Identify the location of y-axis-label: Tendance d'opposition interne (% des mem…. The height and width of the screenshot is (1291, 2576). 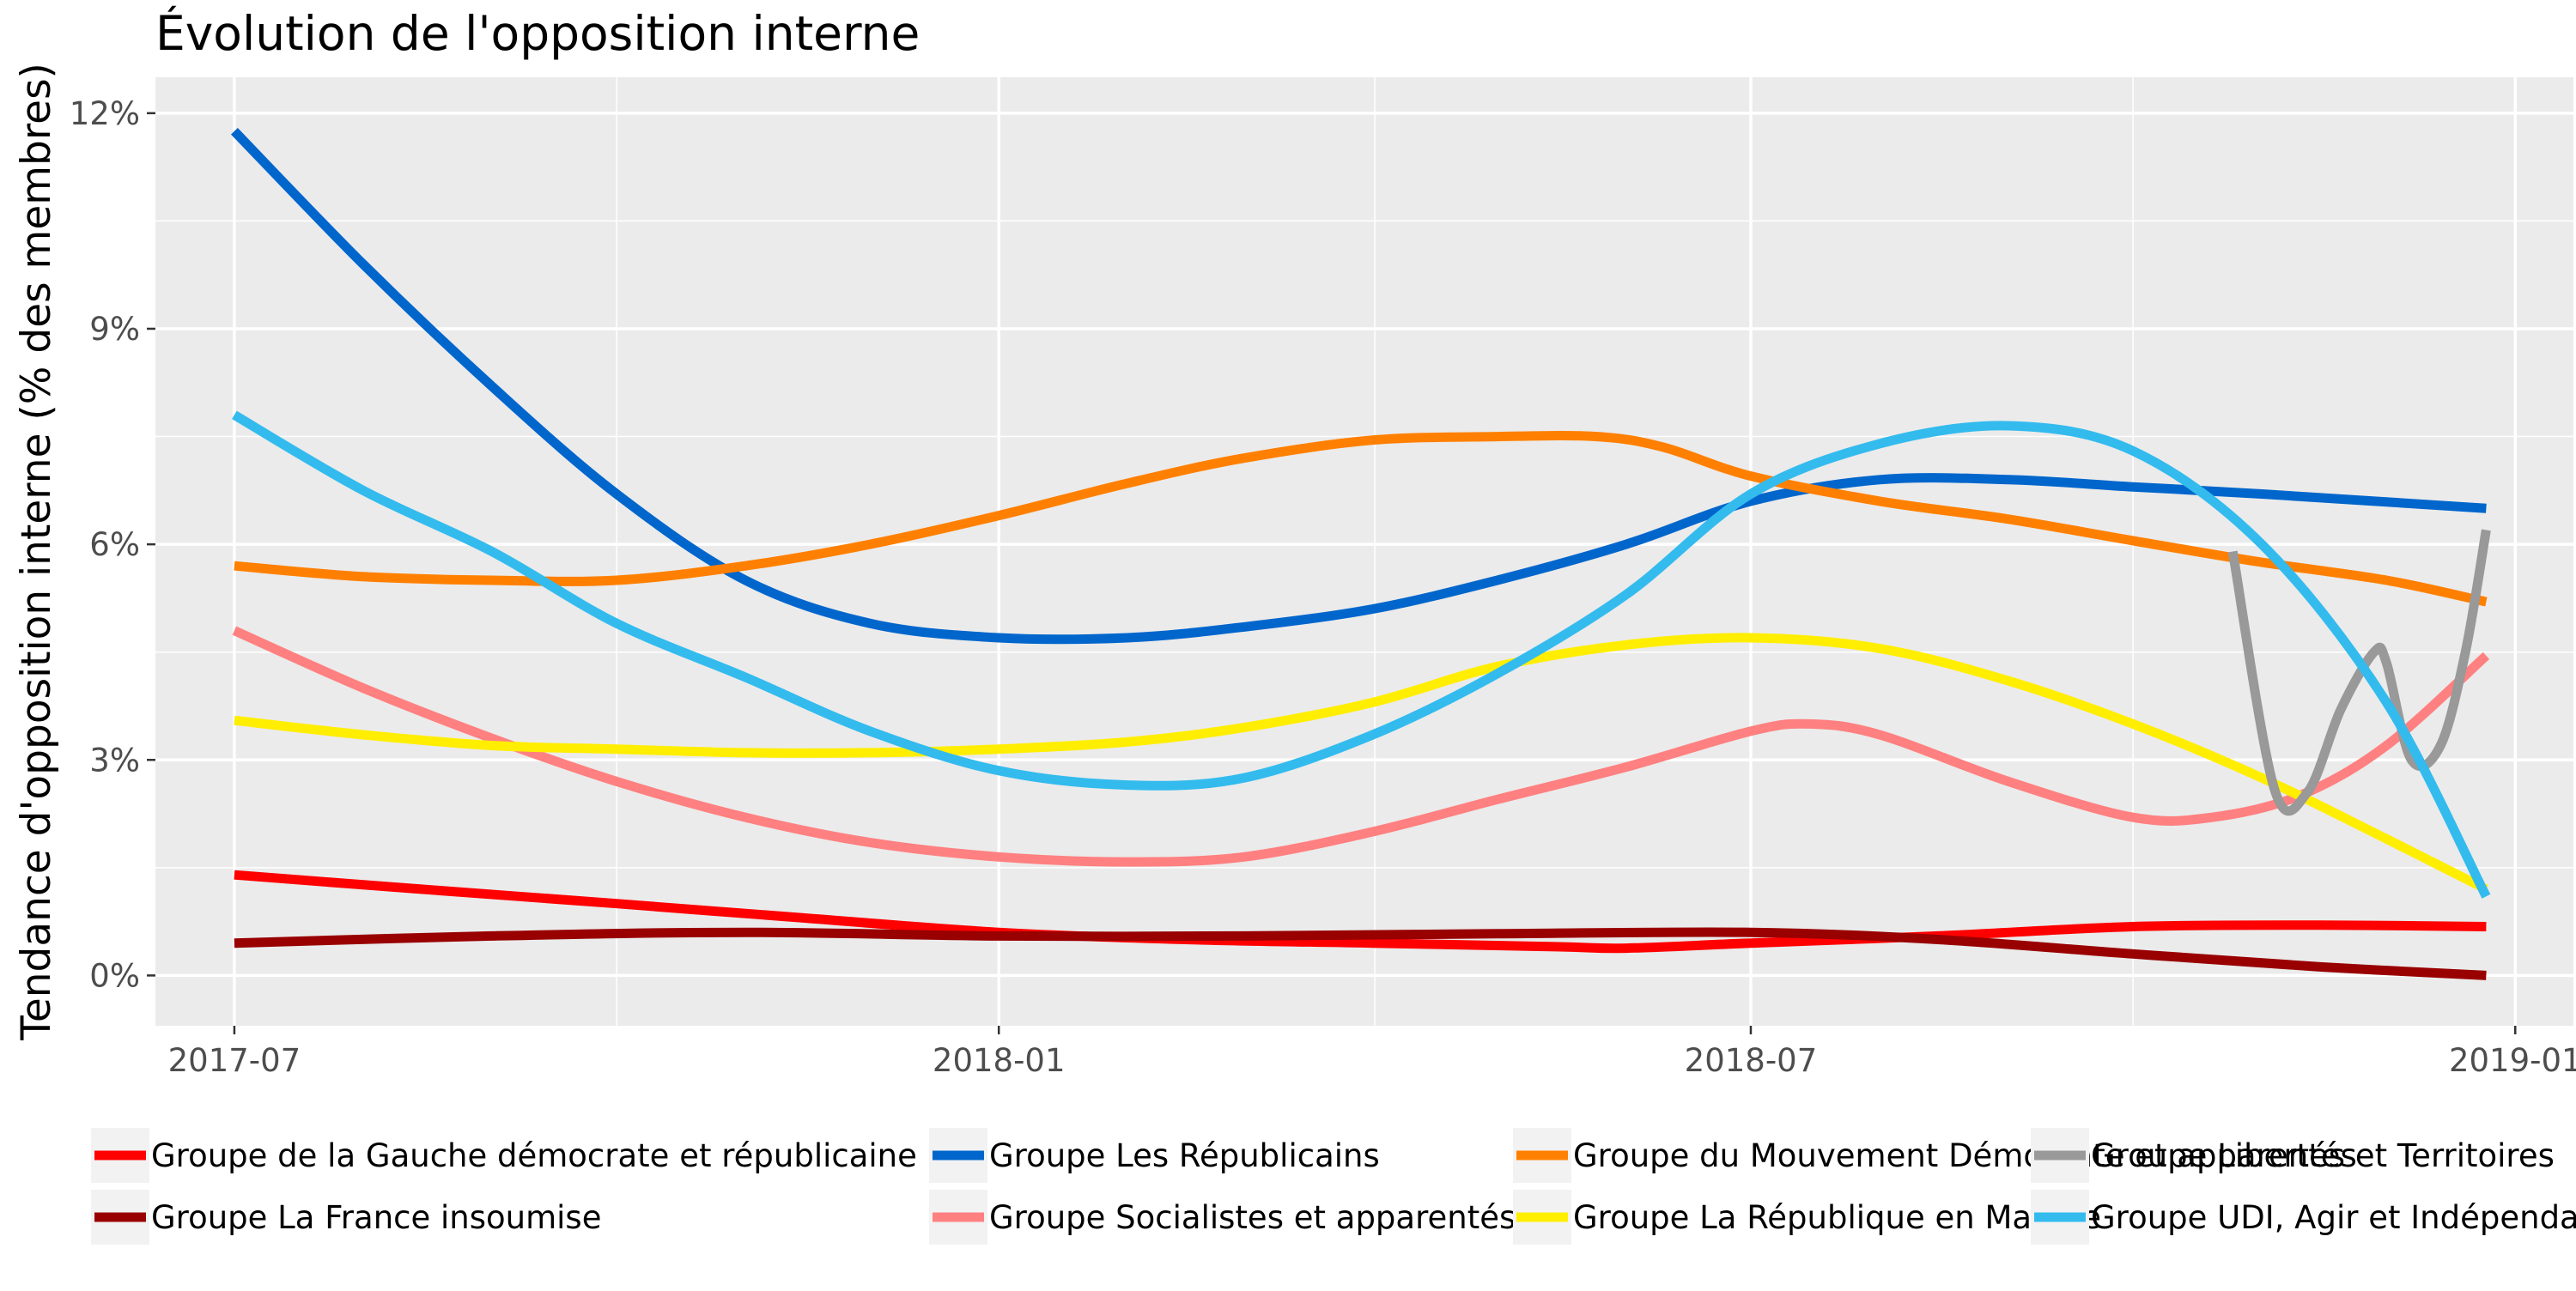
(36, 552).